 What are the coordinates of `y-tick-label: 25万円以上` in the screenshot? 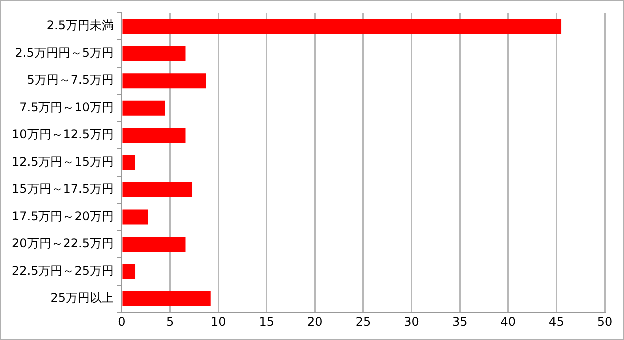 It's located at (82, 298).